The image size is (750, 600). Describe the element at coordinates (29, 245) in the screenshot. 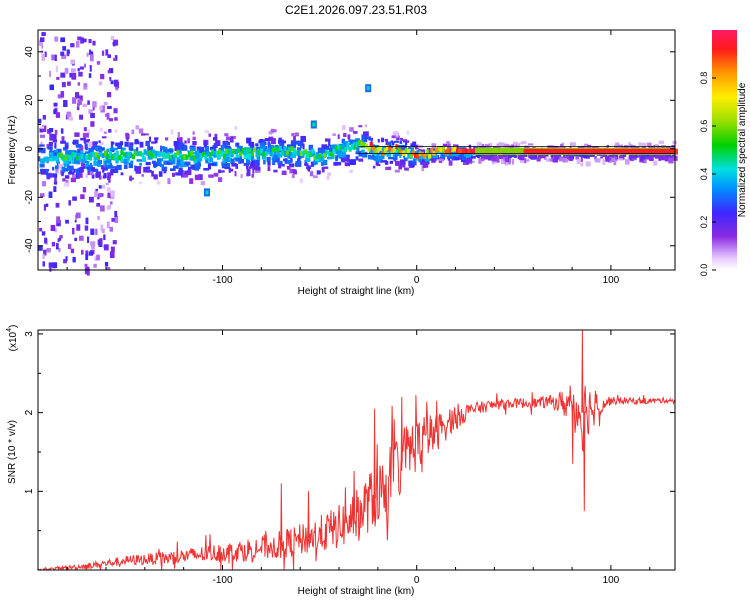

I see `spectrogram-y-tick-label: -40` at that location.